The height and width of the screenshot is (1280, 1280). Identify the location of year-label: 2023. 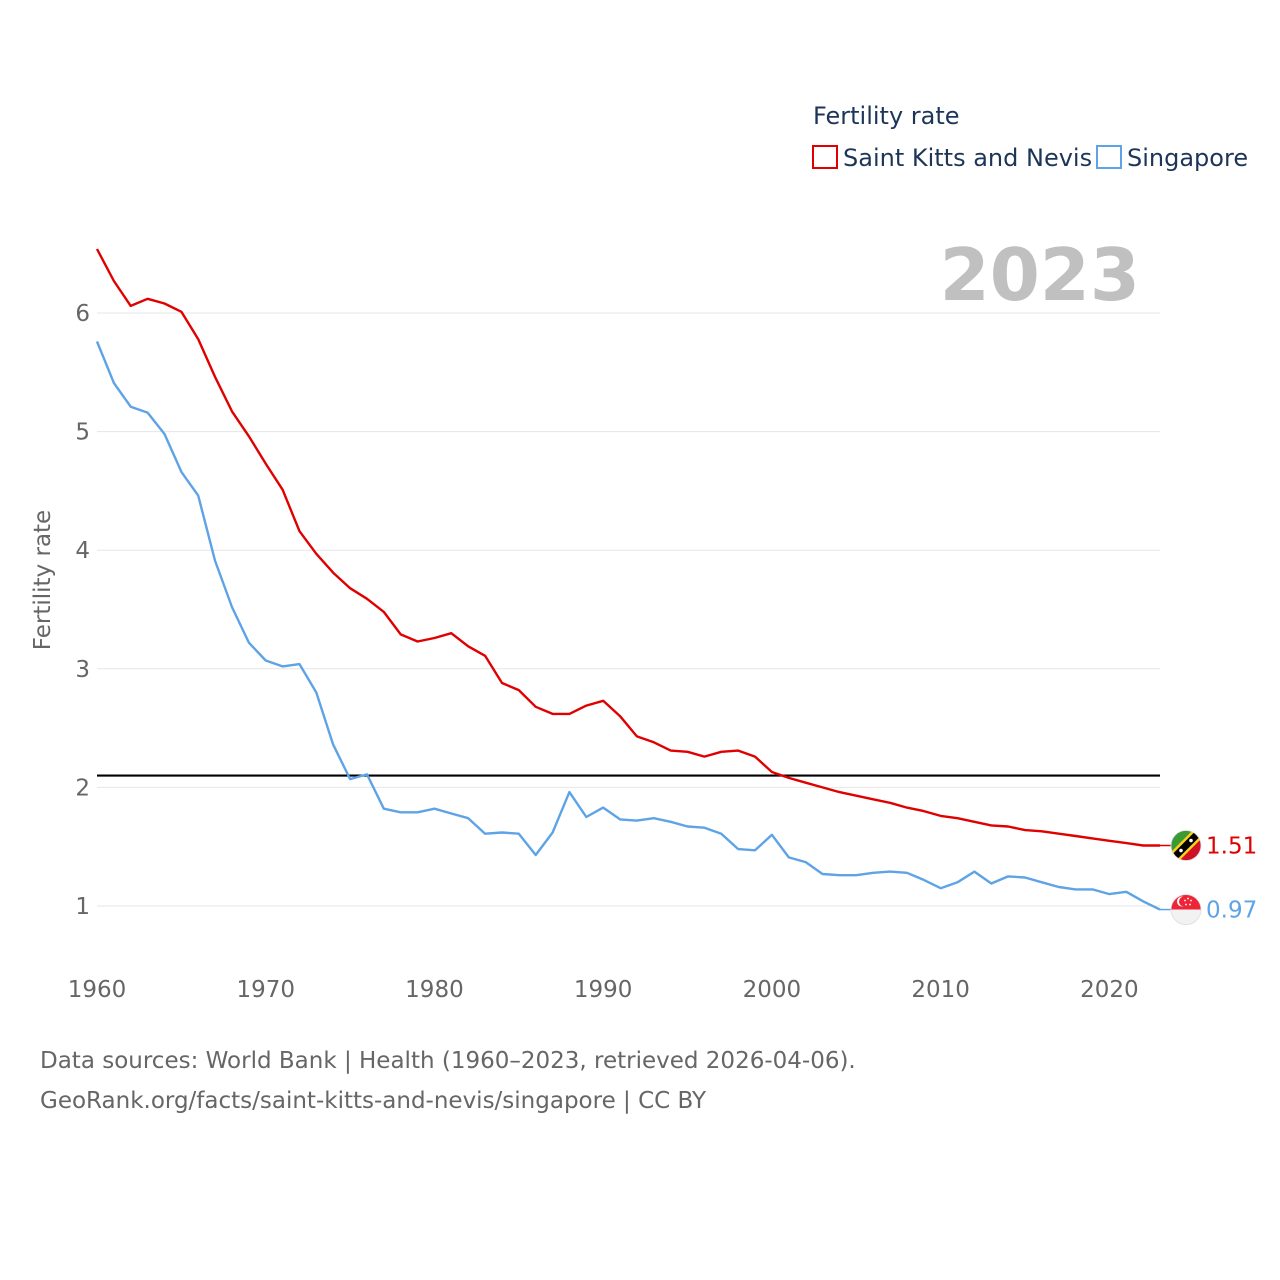
(1040, 275).